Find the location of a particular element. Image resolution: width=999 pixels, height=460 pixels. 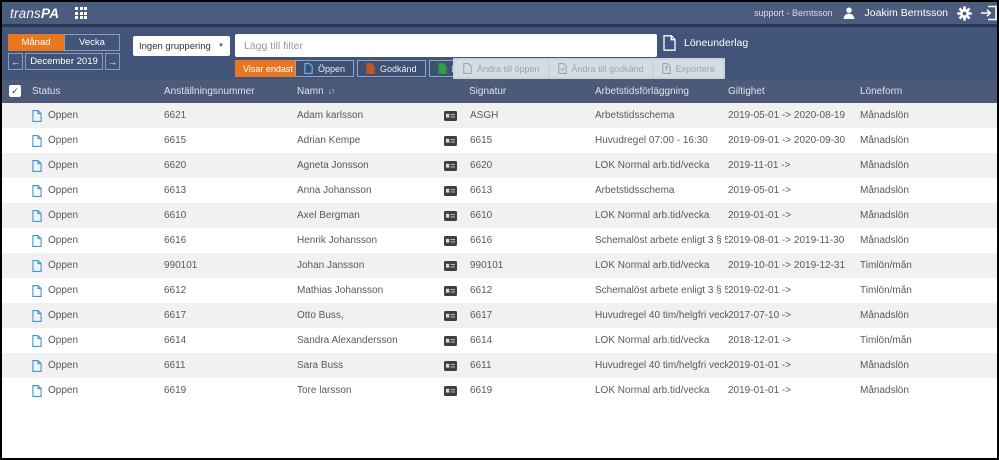

signature-cell: 6615 is located at coordinates (516, 140).